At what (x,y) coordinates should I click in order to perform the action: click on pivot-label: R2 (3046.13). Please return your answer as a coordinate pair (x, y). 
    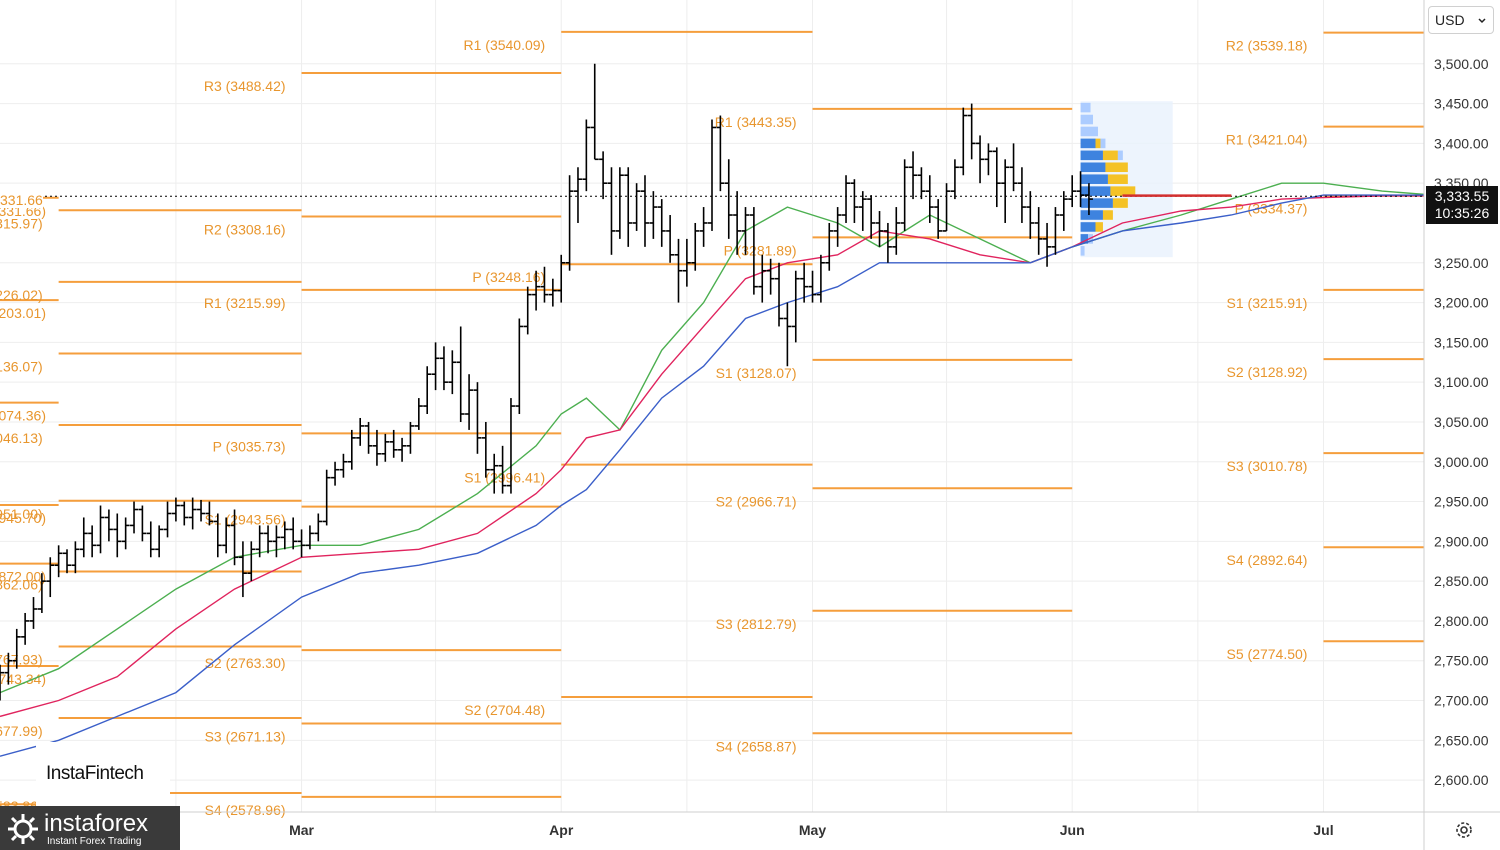
    Looking at the image, I should click on (21, 438).